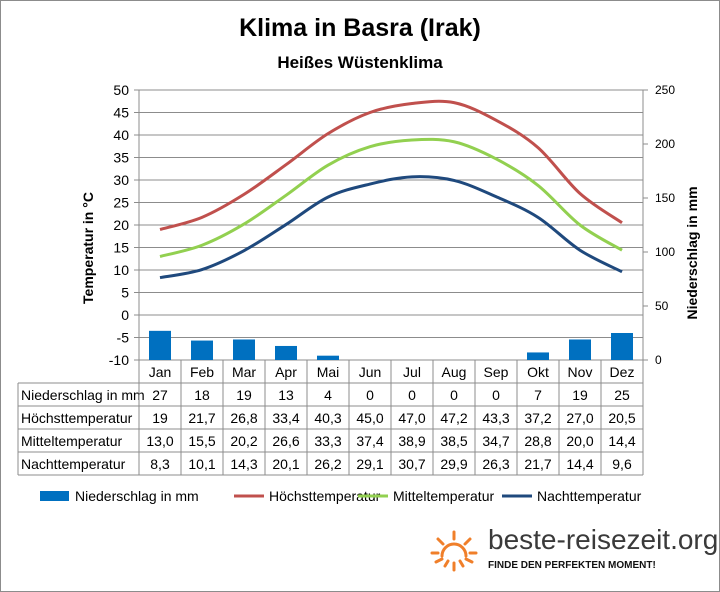 The height and width of the screenshot is (592, 720). I want to click on left-tick-label: 10, so click(121, 270).